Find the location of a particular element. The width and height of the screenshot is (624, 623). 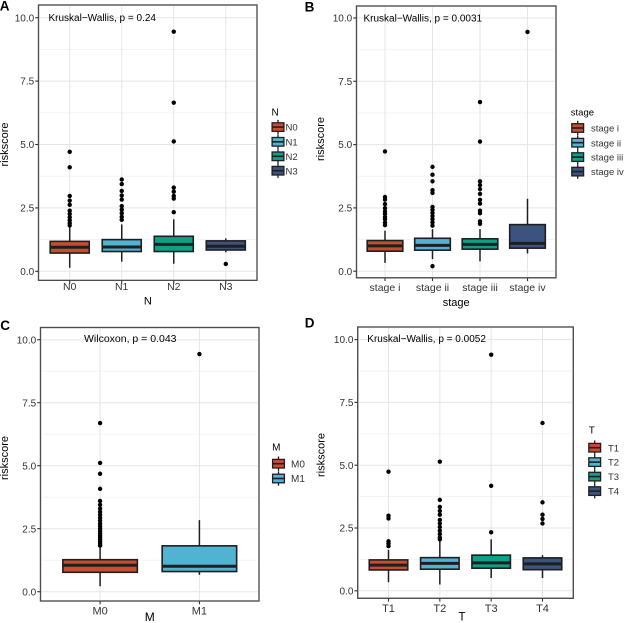

svg-text: D is located at coordinates (310, 323).